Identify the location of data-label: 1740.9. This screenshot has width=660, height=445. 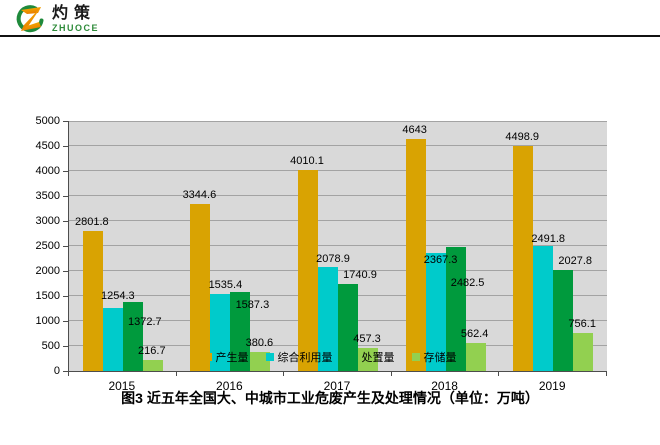
(360, 275).